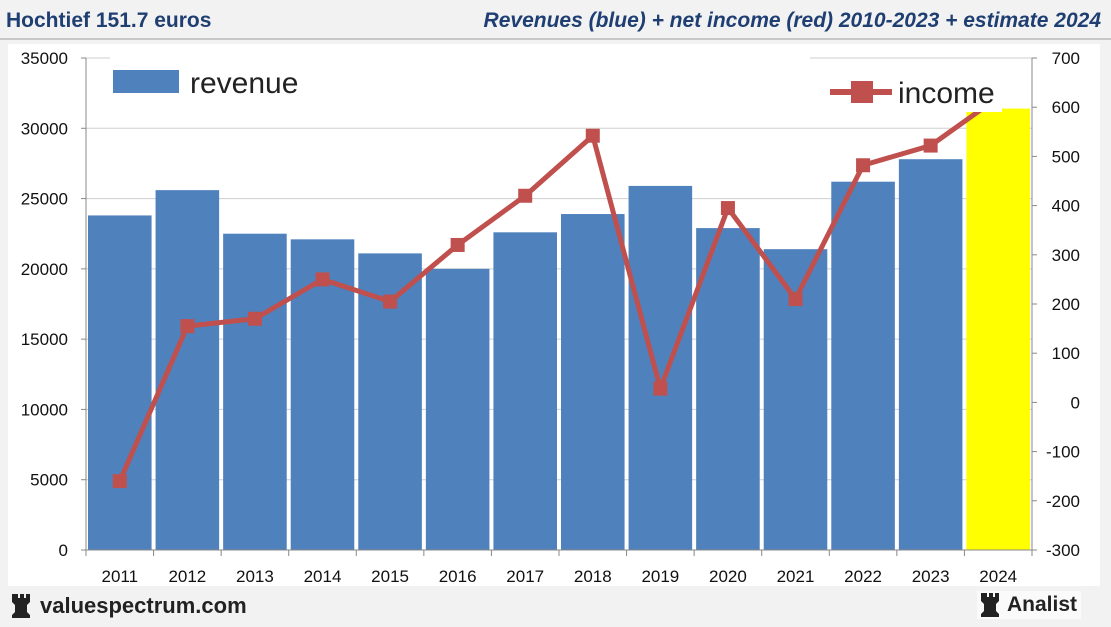 The height and width of the screenshot is (627, 1111). What do you see at coordinates (390, 576) in the screenshot?
I see `x-axis-tick-label: 2015` at bounding box center [390, 576].